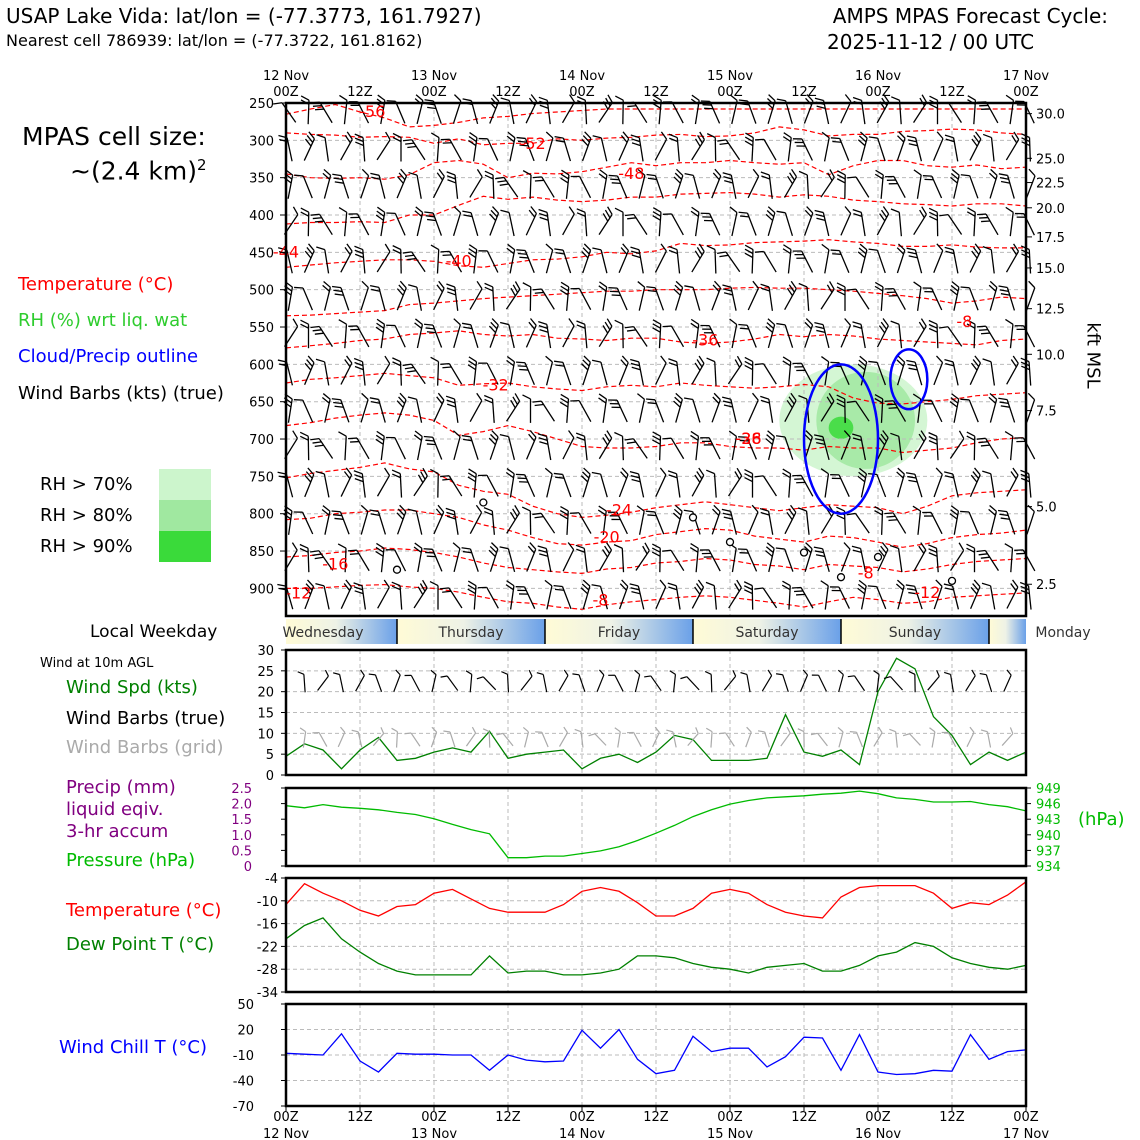 The image size is (1140, 1140). What do you see at coordinates (617, 730) in the screenshot?
I see `wind-barb-grid-flag` at bounding box center [617, 730].